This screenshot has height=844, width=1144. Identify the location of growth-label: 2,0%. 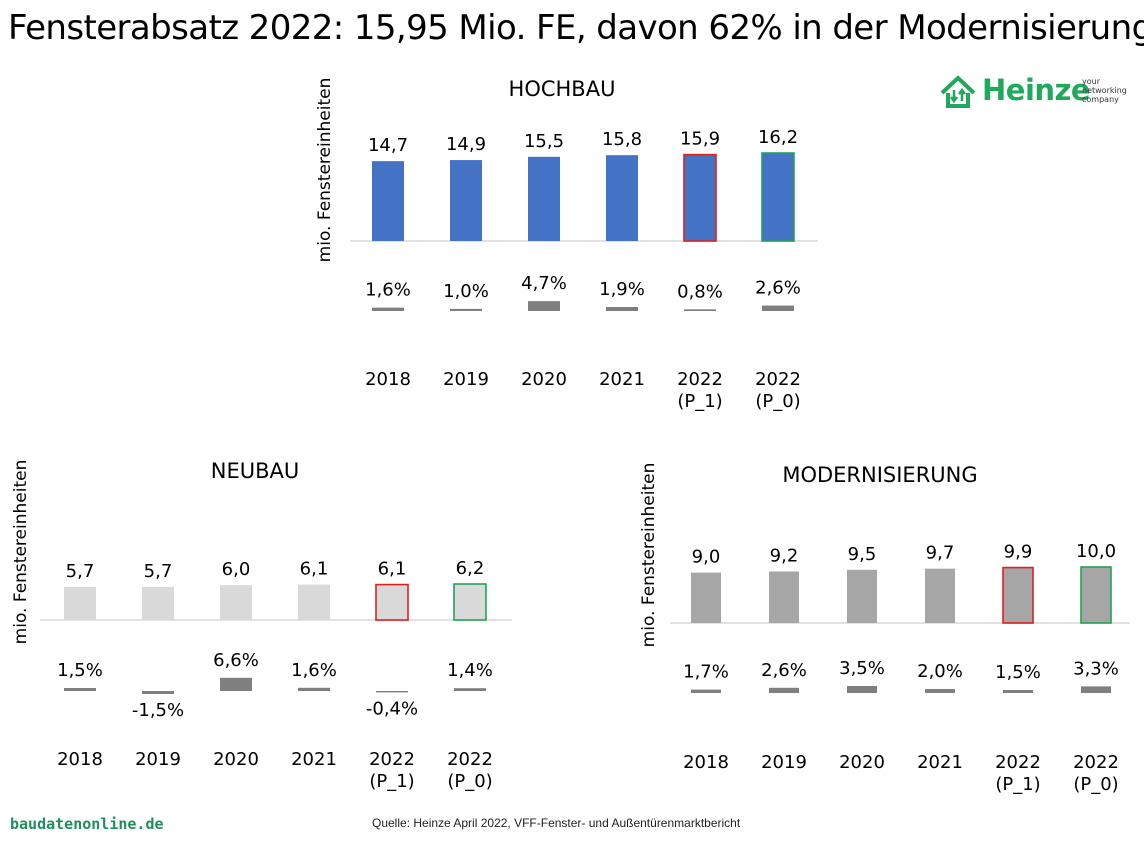
(940, 671).